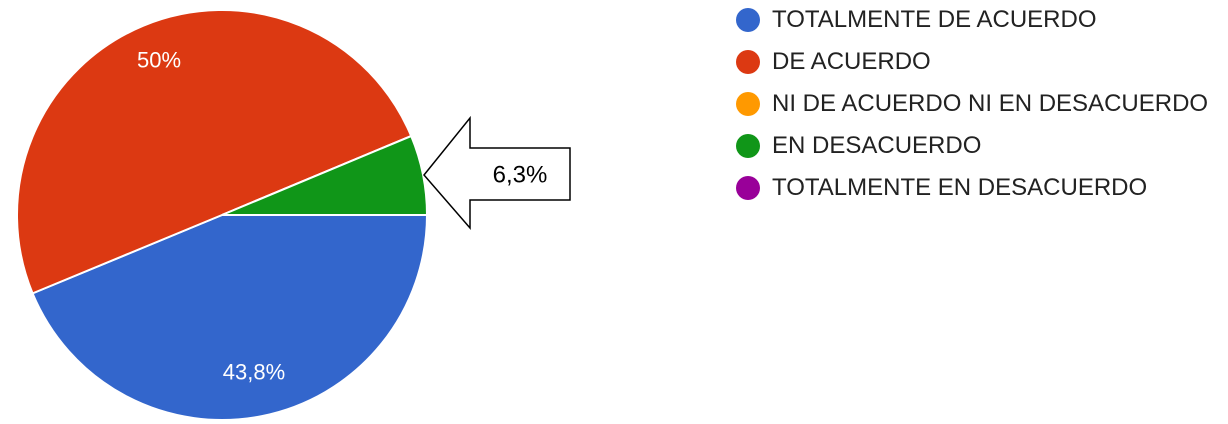 The height and width of the screenshot is (424, 1228). Describe the element at coordinates (990, 103) in the screenshot. I see `legend-label: NI DE ACUERDO NI EN DESACUERDO` at that location.